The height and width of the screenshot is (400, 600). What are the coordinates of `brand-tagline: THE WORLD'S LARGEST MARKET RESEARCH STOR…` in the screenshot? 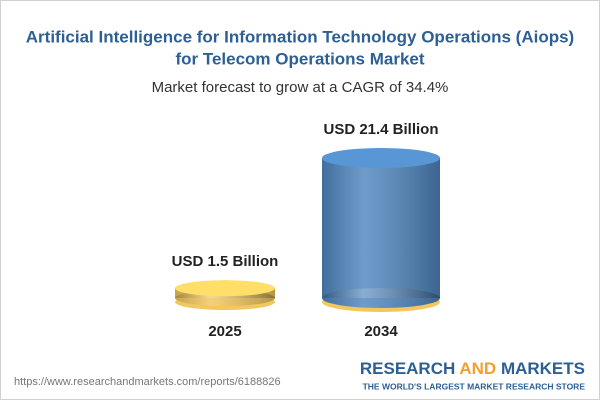 It's located at (474, 386).